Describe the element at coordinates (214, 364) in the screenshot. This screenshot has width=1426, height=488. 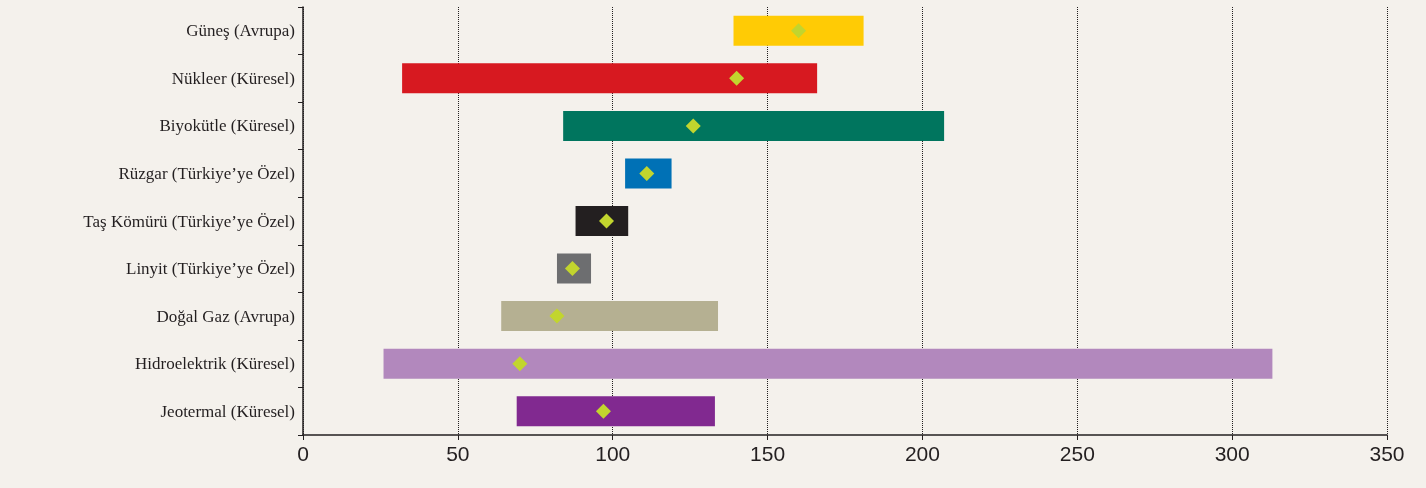
I see `y-tick-label: Hidroelektrik (Küresel)` at that location.